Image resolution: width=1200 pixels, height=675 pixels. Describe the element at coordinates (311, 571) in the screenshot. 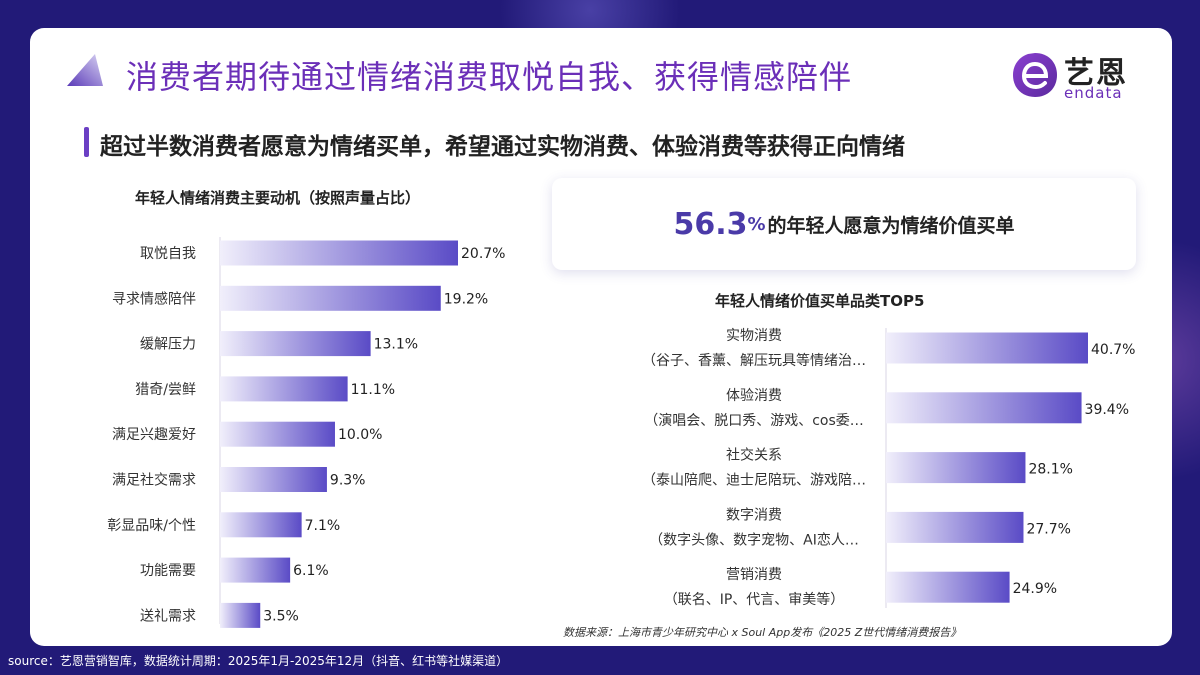

I see `left-value-label: 6.1%` at that location.